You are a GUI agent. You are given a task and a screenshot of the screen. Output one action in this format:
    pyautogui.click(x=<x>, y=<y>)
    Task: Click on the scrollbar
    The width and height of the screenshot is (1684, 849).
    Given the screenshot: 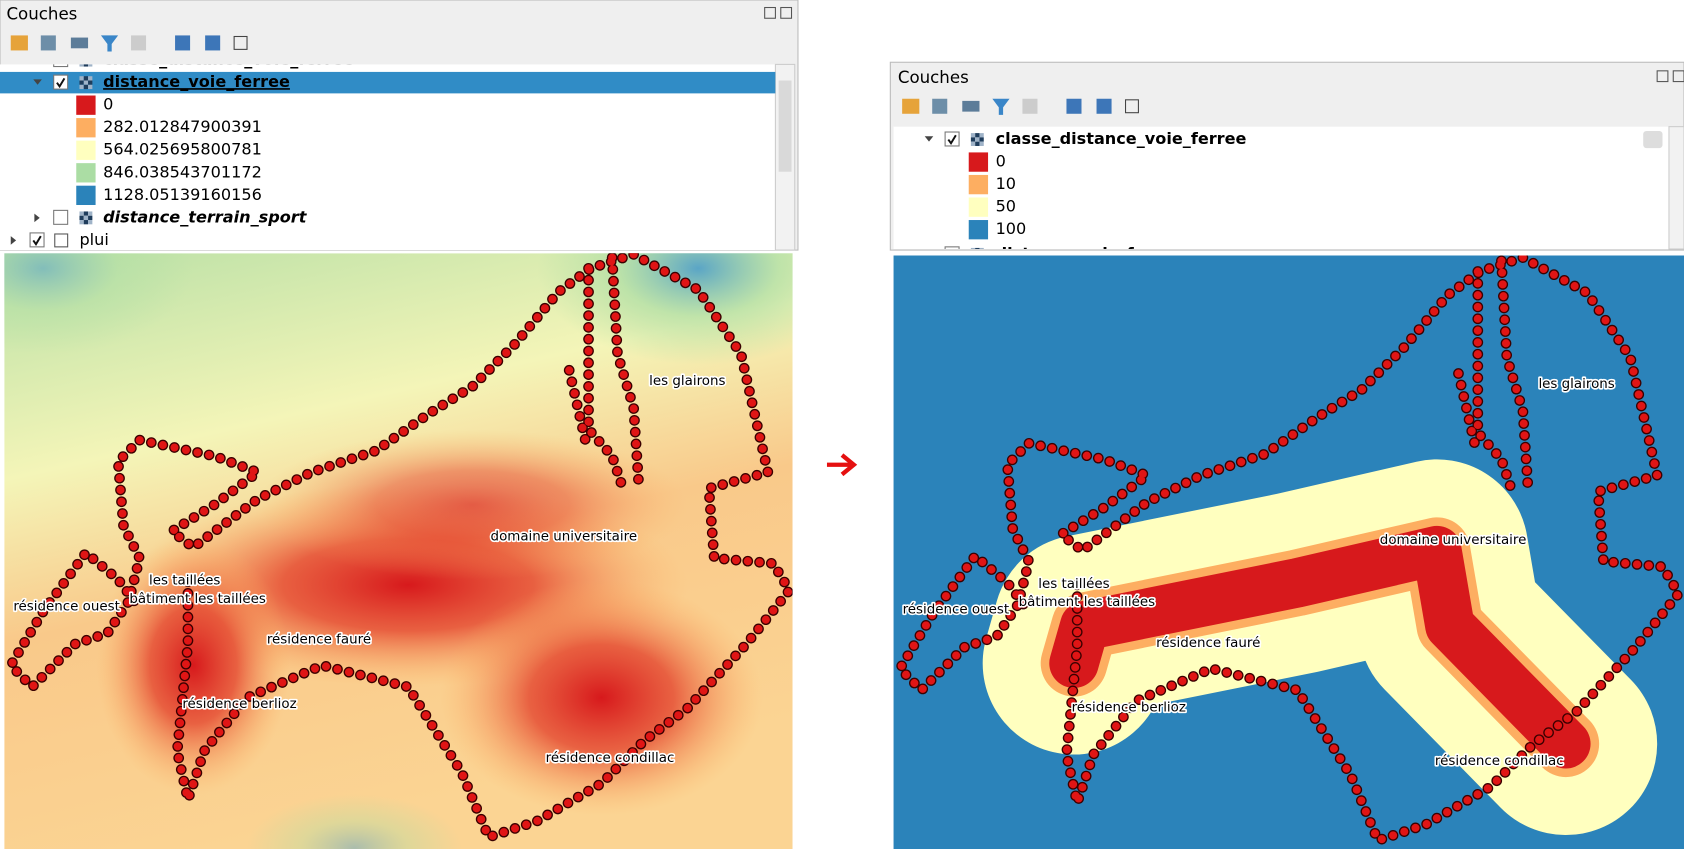 What is the action you would take?
    pyautogui.click(x=1676, y=188)
    